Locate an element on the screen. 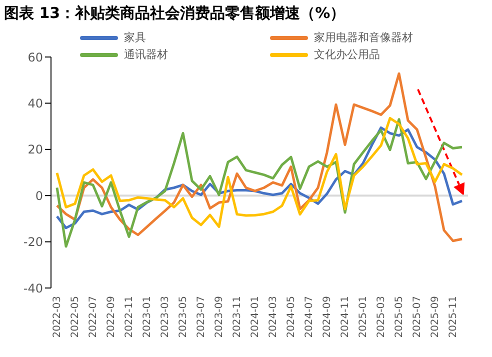 This screenshot has width=492, height=357. x-tick-label: 2024-11 is located at coordinates (346, 317).